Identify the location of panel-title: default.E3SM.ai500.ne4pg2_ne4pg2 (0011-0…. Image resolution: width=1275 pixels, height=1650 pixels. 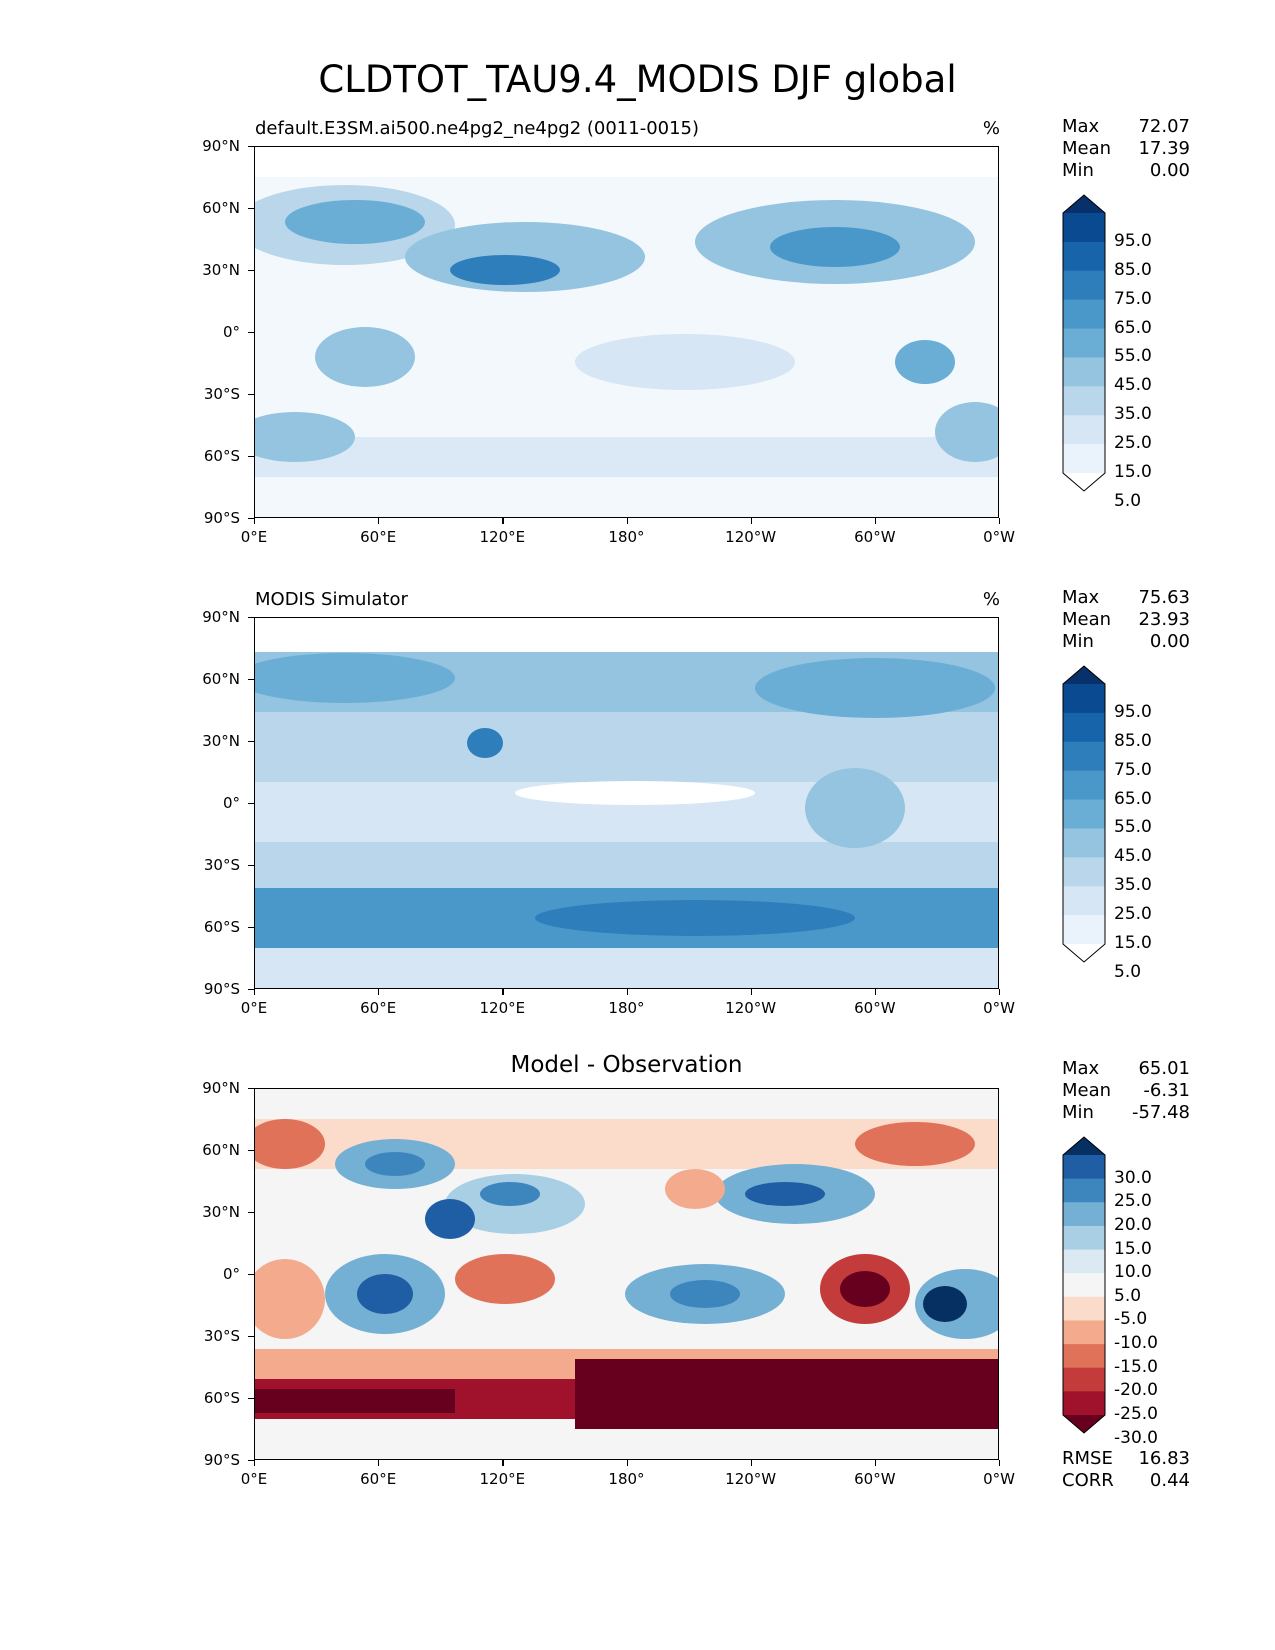
(477, 128).